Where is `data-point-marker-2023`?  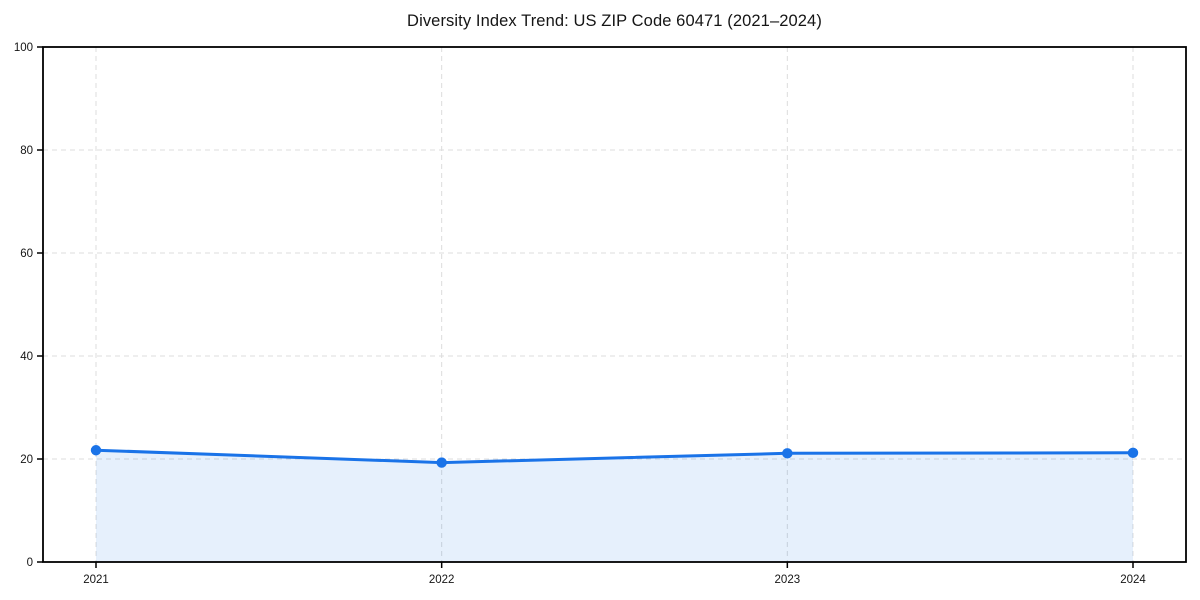
data-point-marker-2023 is located at coordinates (787, 453).